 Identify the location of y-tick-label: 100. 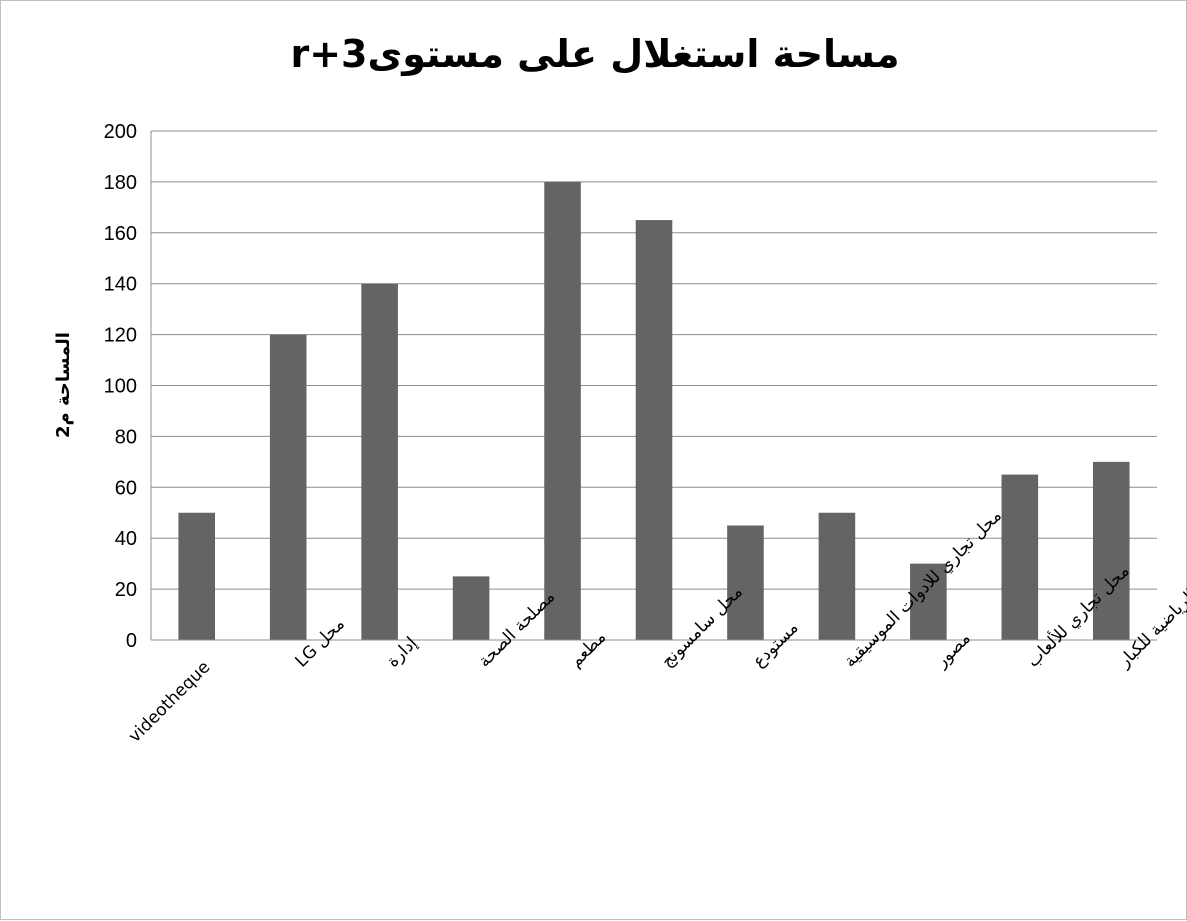
(120, 387).